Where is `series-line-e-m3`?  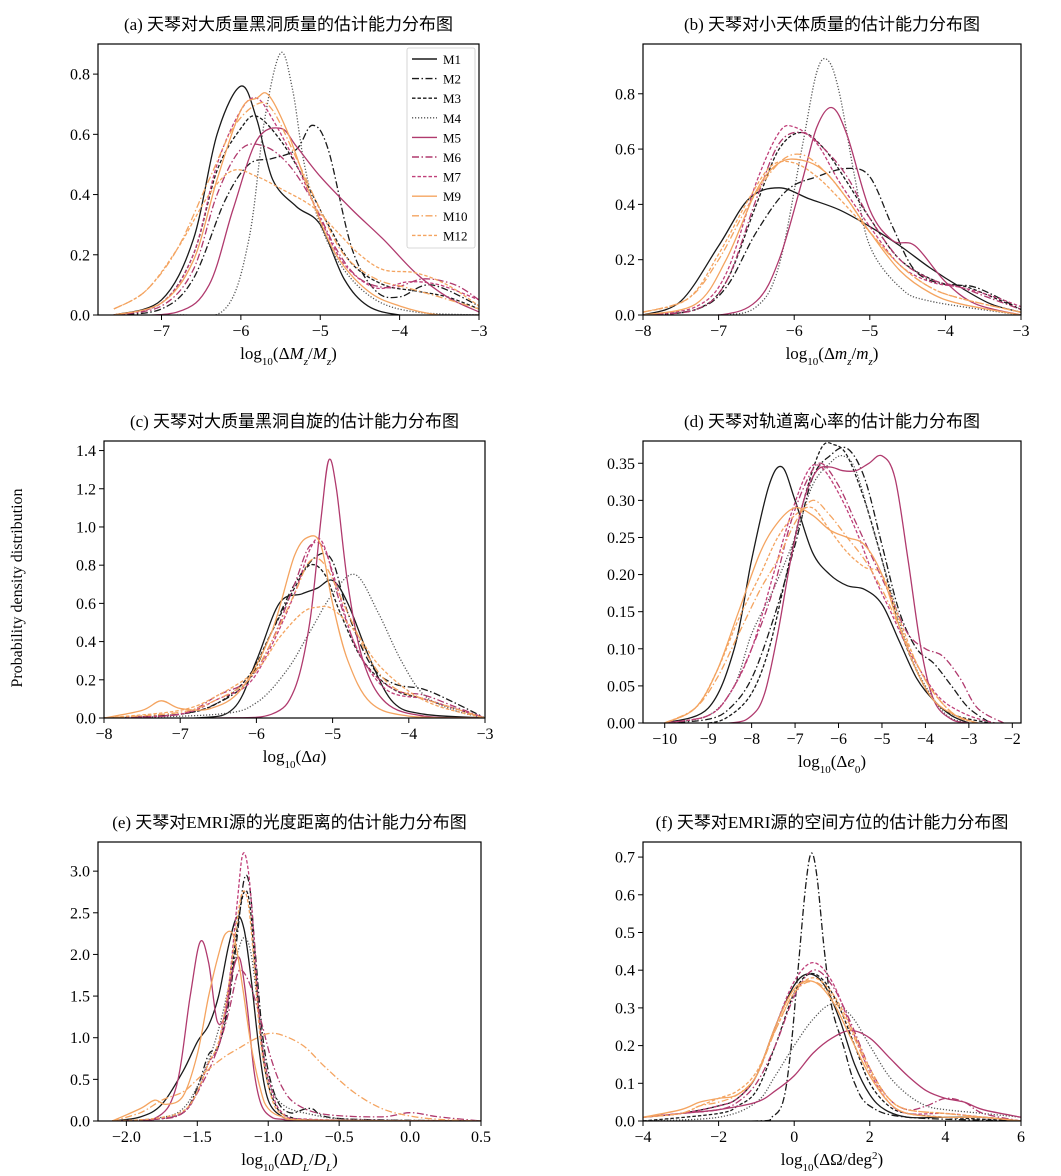
series-line-e-m3 is located at coordinates (296, 1005).